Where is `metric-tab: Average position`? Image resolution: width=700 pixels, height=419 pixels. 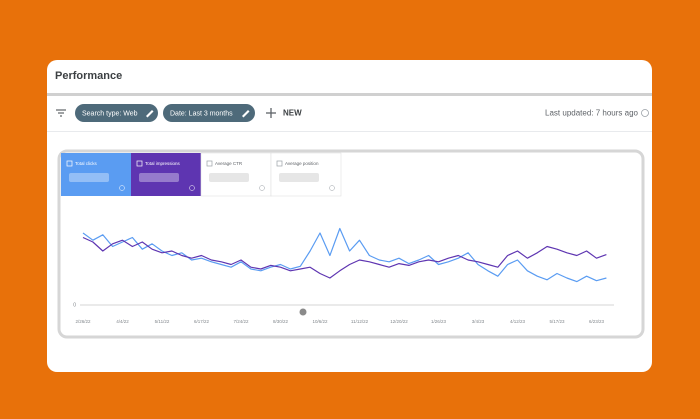 metric-tab: Average position is located at coordinates (306, 174).